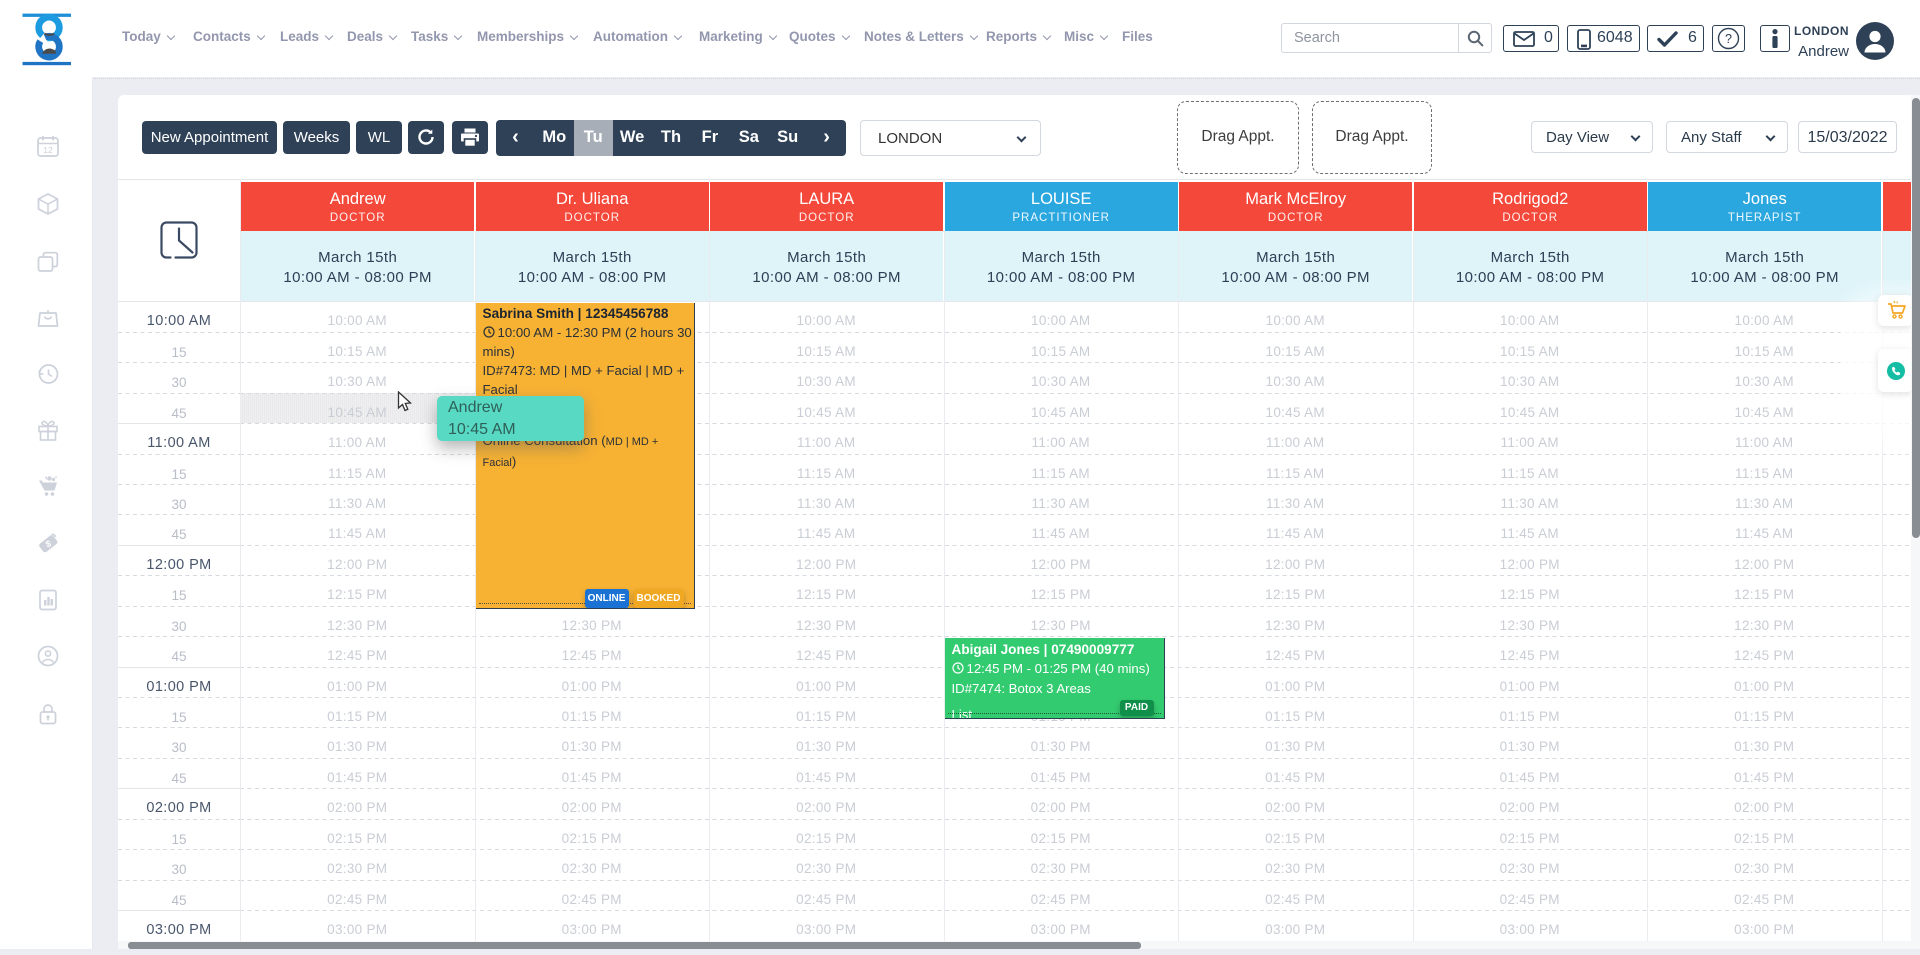  Describe the element at coordinates (48, 150) in the screenshot. I see `svg-text: 12` at that location.